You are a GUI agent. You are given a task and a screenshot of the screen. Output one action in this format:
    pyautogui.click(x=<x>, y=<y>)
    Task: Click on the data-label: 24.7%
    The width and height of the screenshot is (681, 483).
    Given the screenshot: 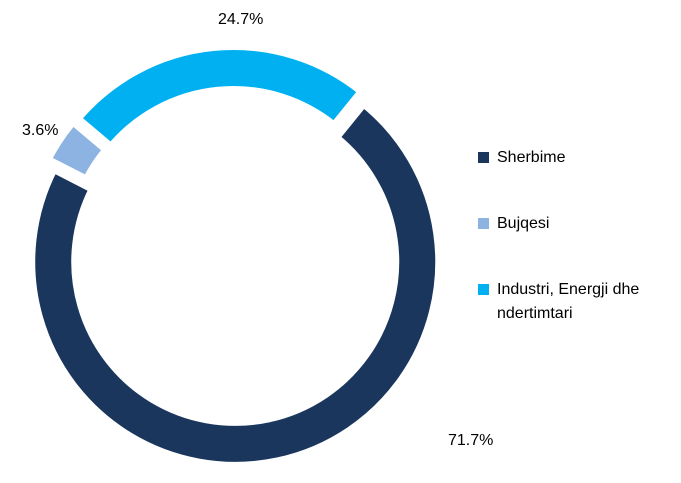 What is the action you would take?
    pyautogui.click(x=240, y=19)
    